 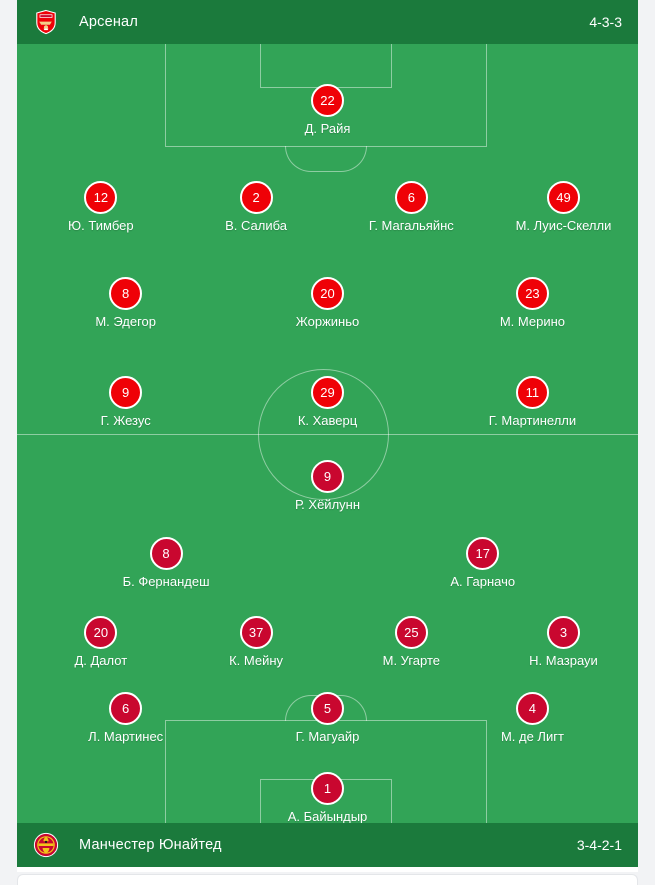 I want to click on player-name: Г. Магуайр, so click(x=327, y=736).